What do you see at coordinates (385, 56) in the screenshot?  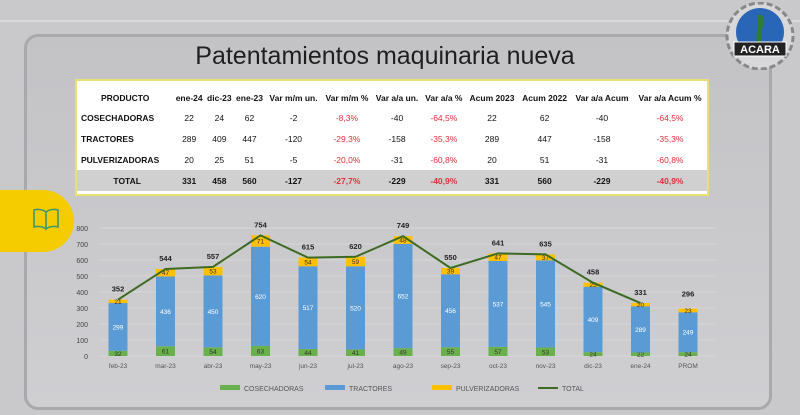 I see `page-title: Patentamientos maquinaria nueva` at bounding box center [385, 56].